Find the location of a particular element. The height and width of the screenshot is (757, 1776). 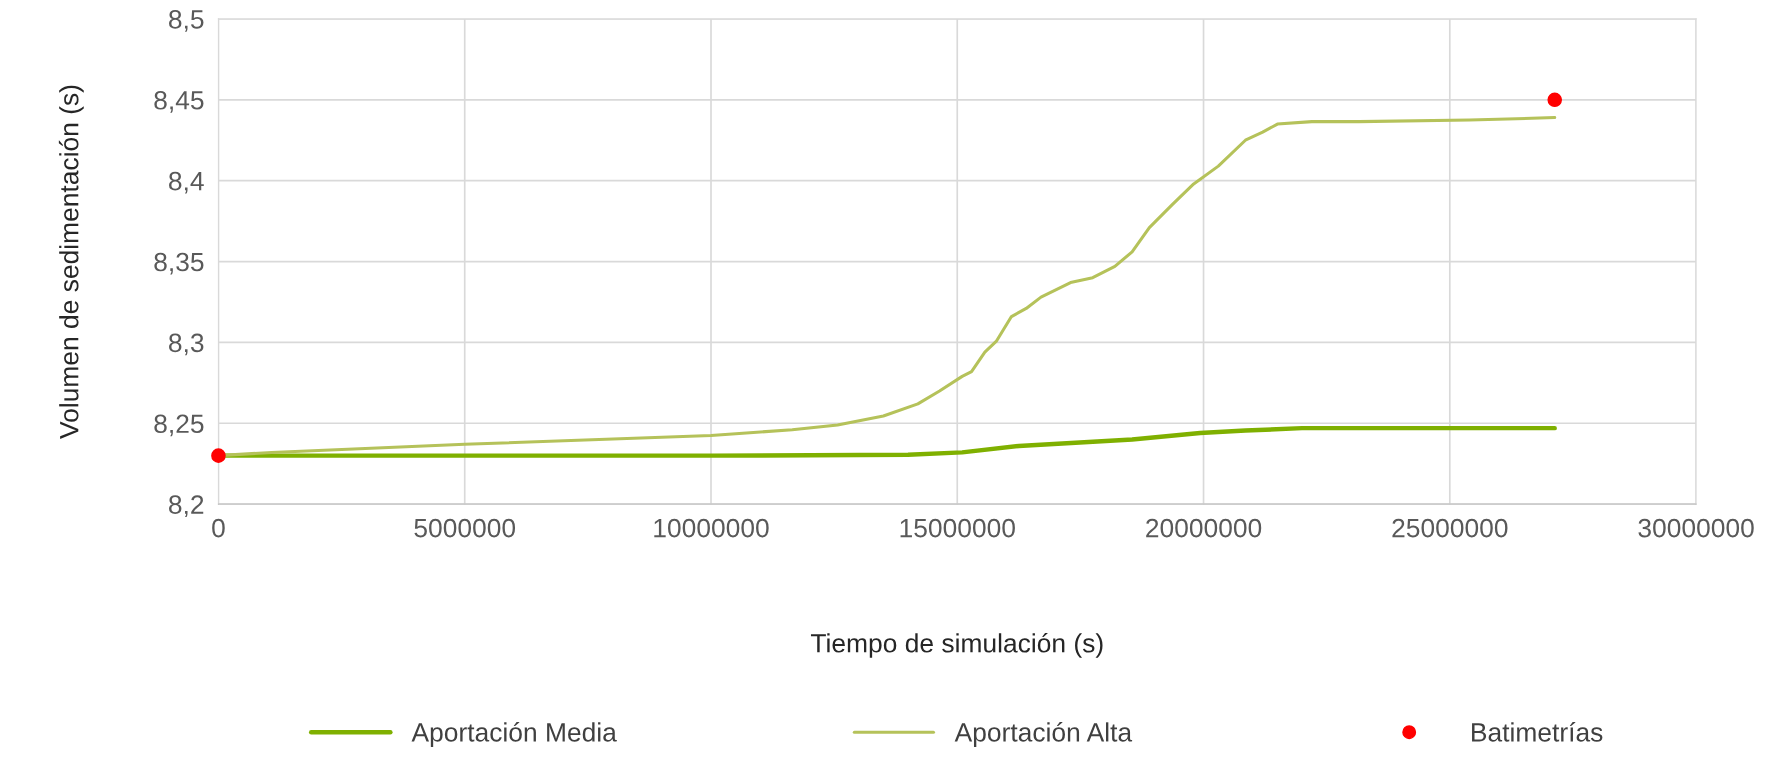

y-tick-label: 8,2 is located at coordinates (186, 506).